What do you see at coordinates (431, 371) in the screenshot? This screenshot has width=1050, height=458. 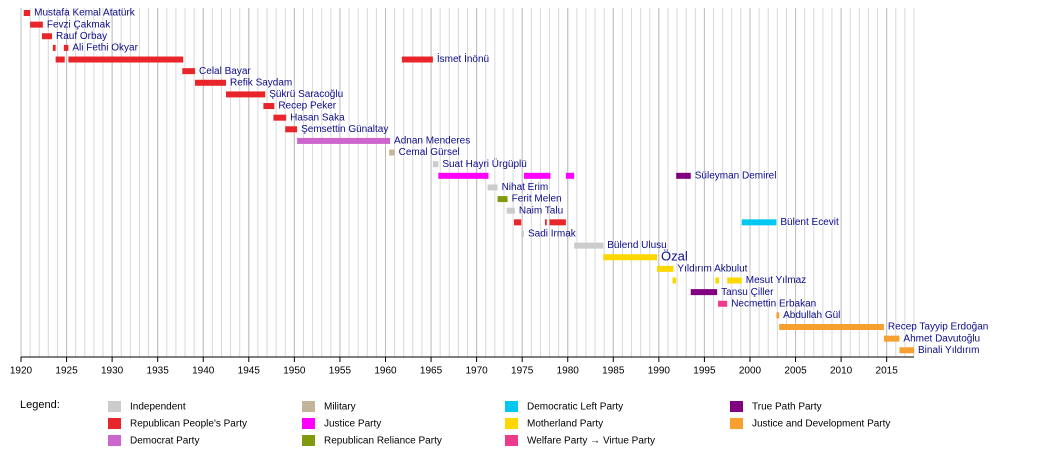 I see `x-tick-label: 1965` at bounding box center [431, 371].